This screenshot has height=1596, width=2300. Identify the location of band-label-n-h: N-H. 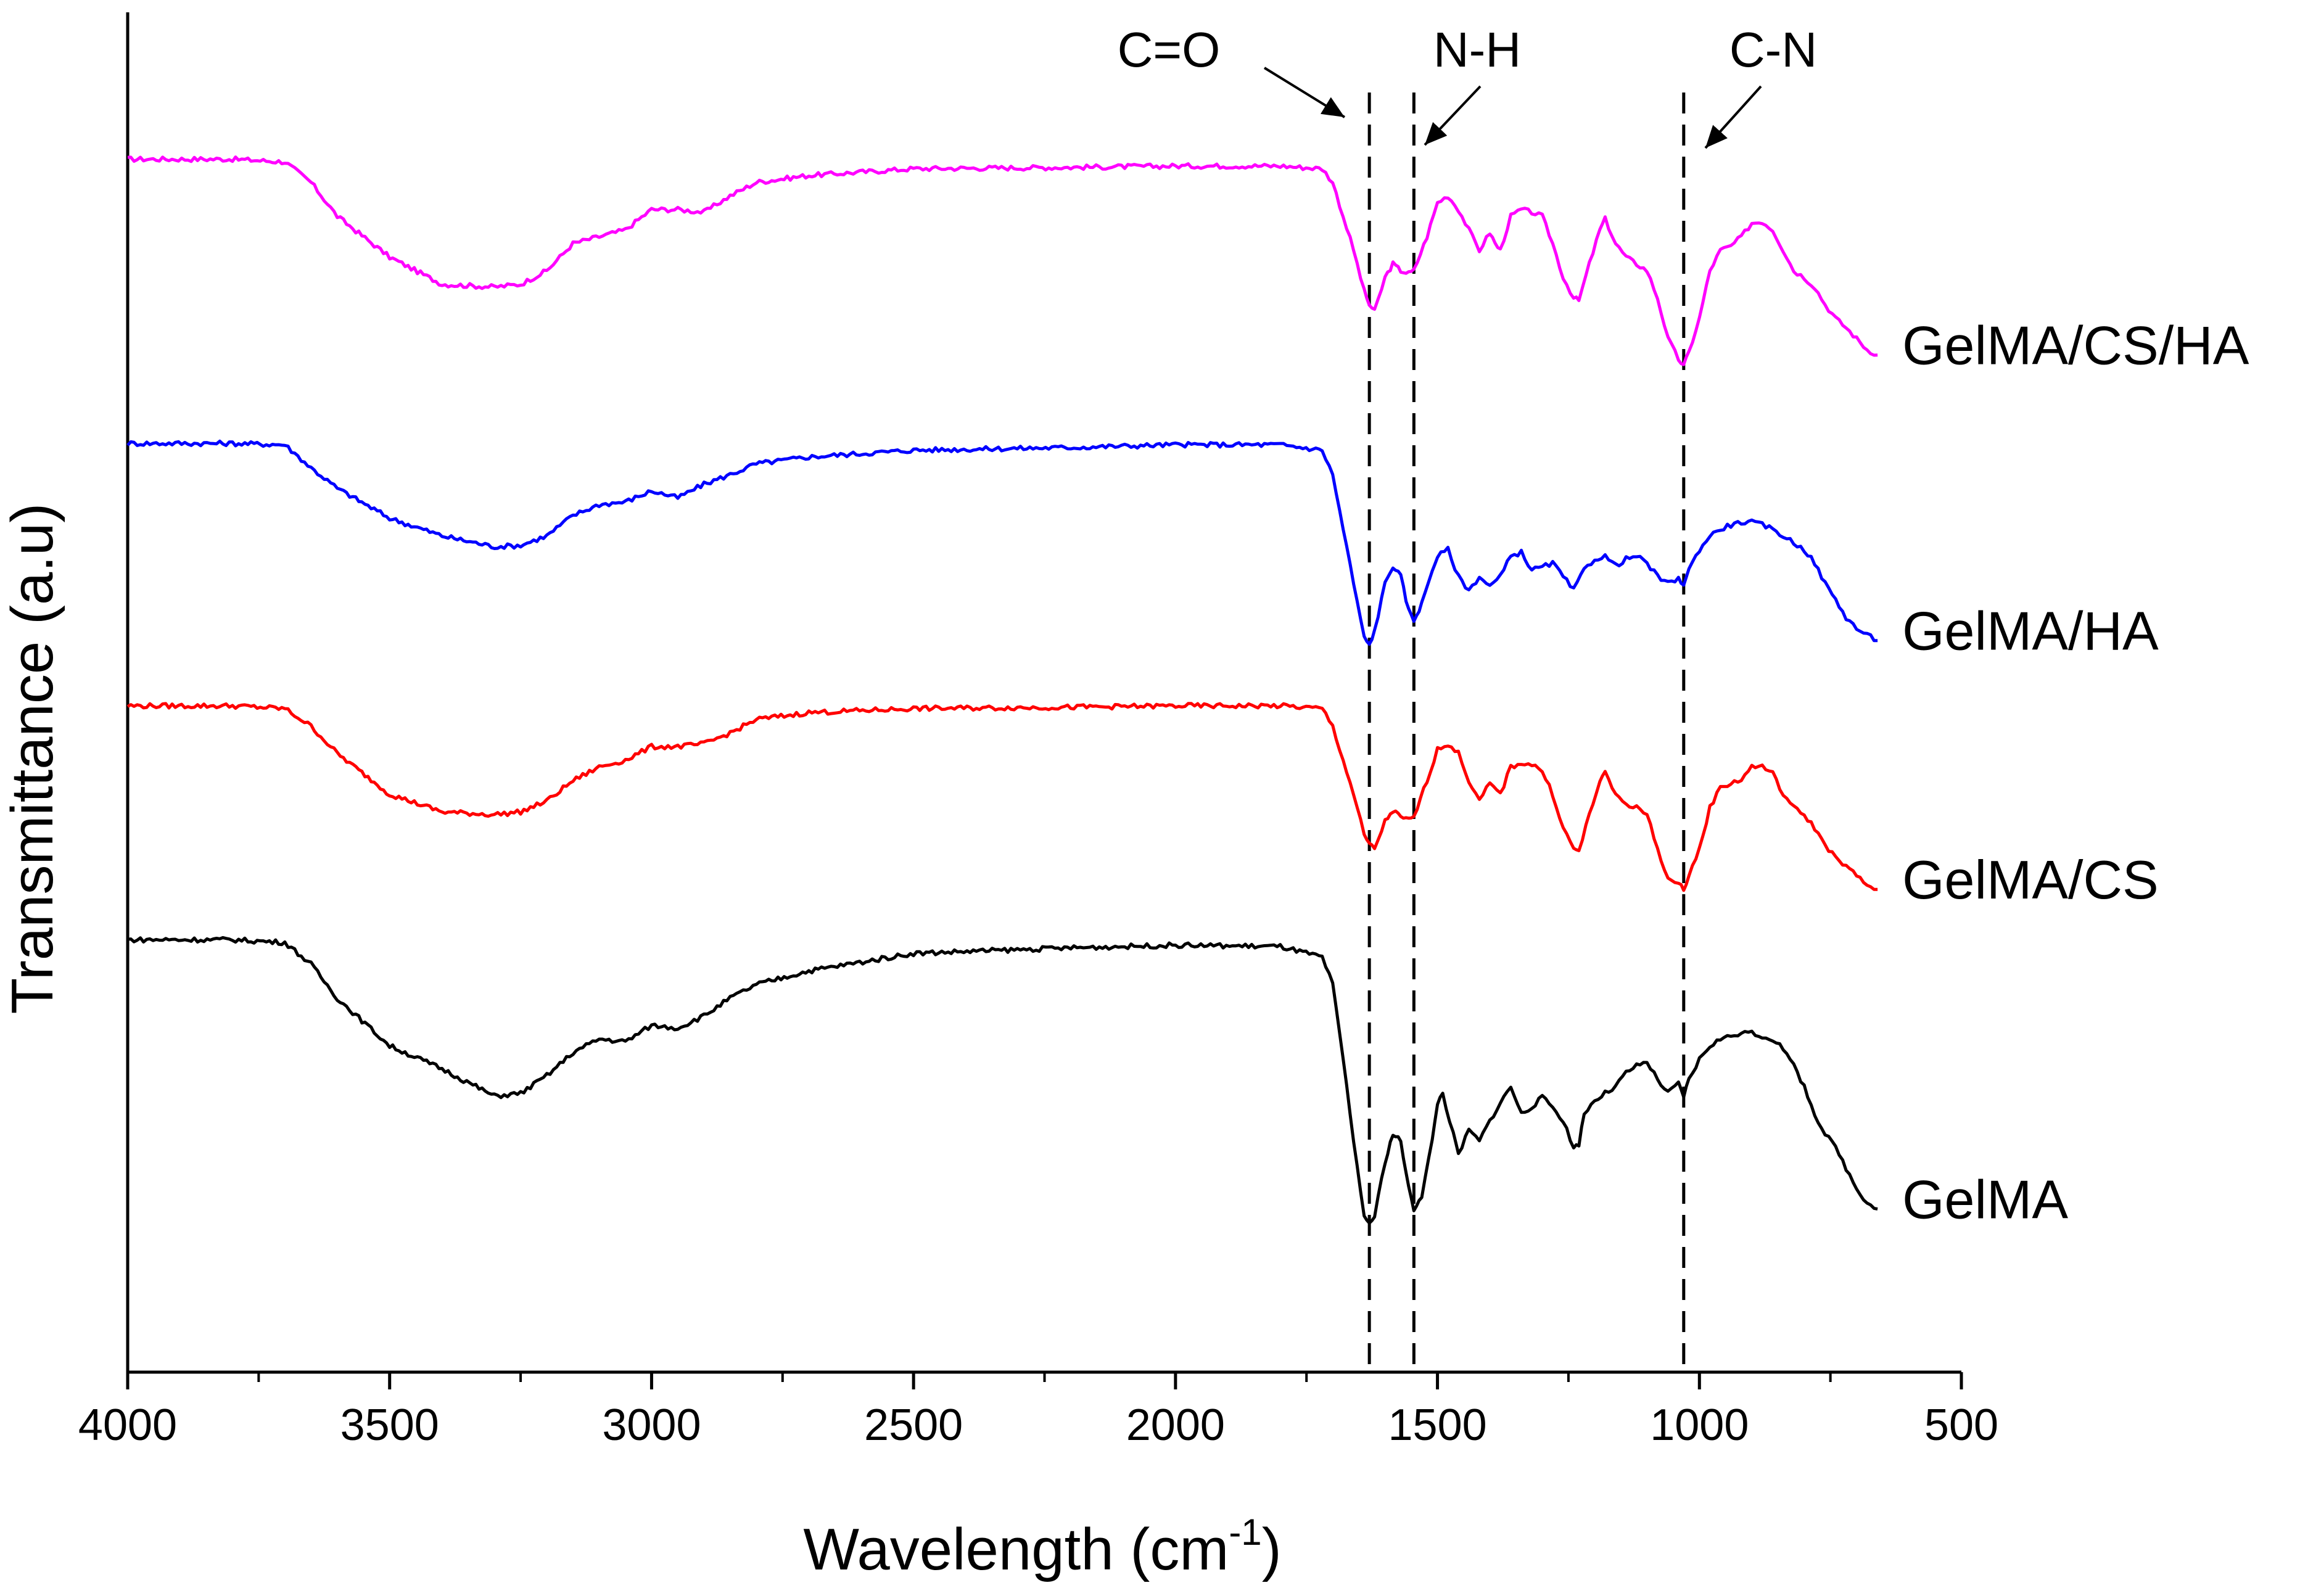
(1477, 49).